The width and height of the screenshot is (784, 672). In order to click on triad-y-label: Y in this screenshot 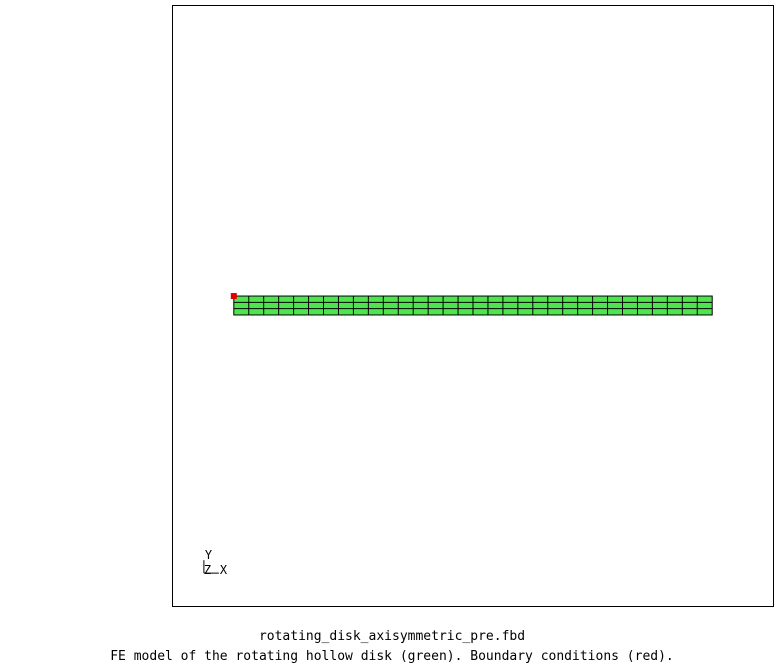, I will do `click(208, 555)`.